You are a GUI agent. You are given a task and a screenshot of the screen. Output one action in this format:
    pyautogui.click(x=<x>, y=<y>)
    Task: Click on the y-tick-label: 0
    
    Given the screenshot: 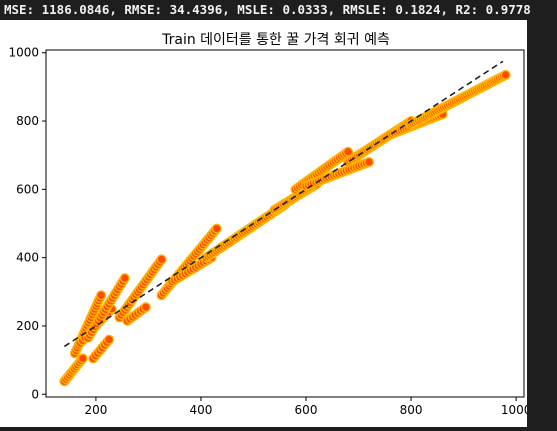 What is the action you would take?
    pyautogui.click(x=35, y=394)
    